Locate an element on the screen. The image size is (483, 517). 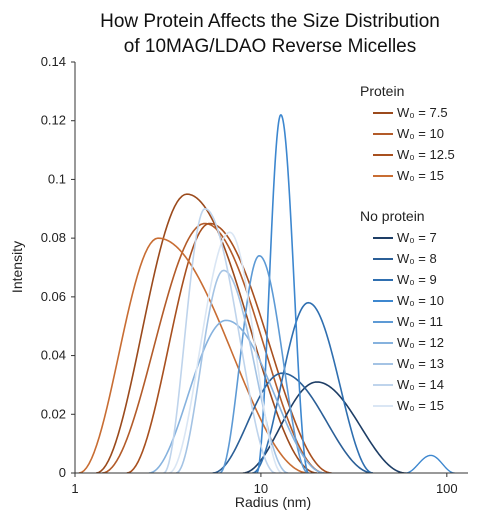
x-tick-label: 100 is located at coordinates (447, 488).